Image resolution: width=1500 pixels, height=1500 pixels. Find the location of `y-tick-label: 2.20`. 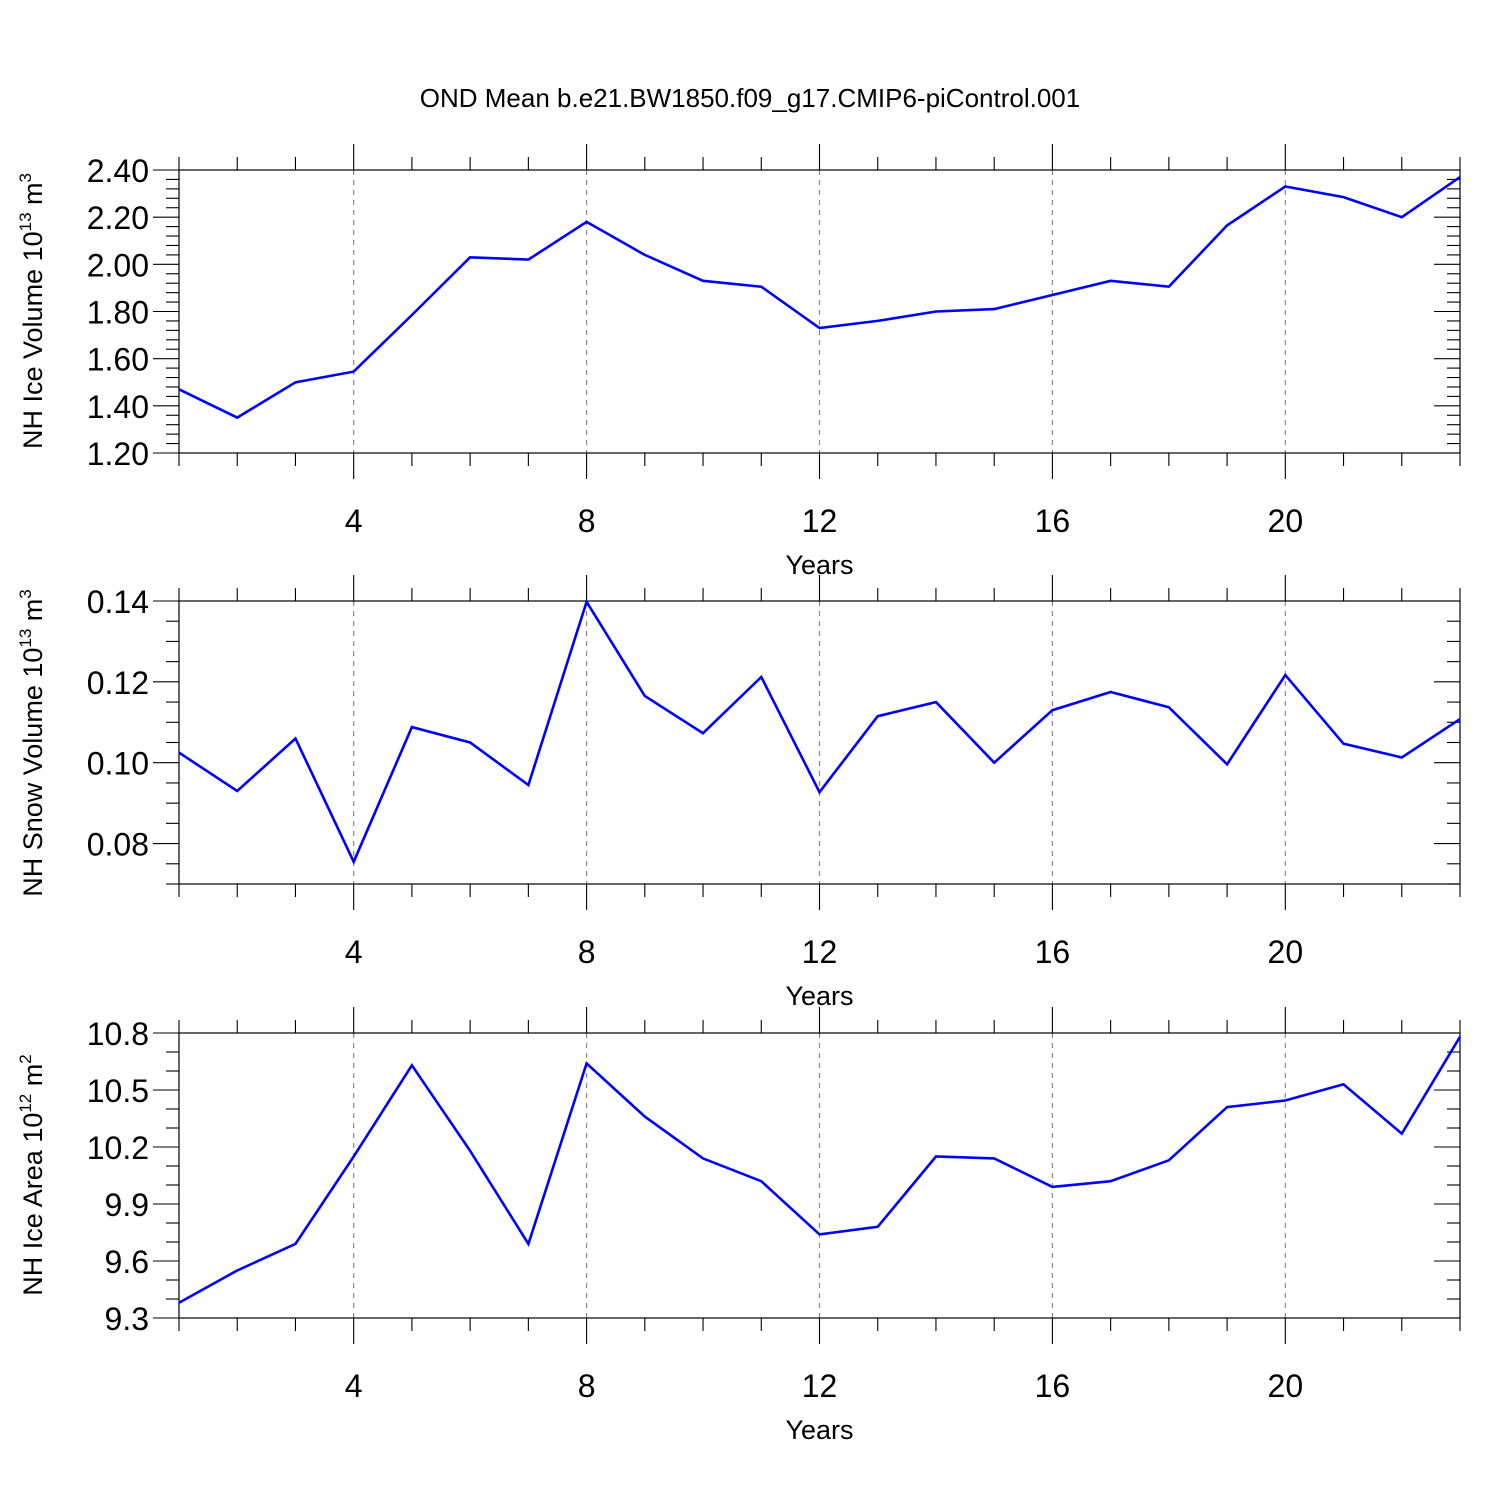

y-tick-label: 2.20 is located at coordinates (118, 218).